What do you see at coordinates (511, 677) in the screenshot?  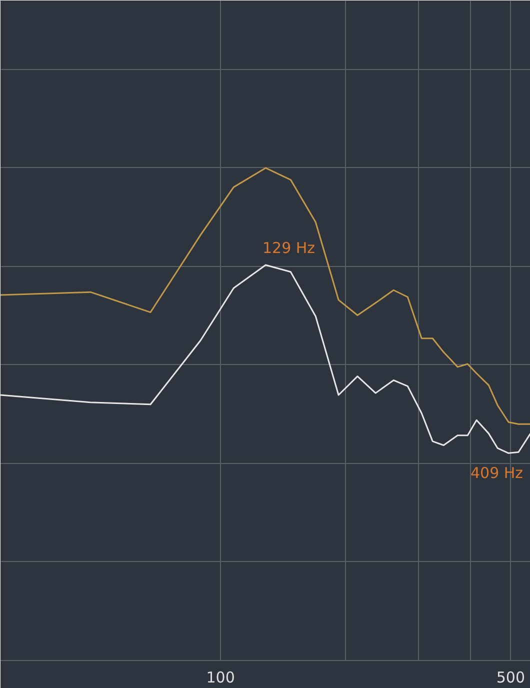 I see `x-tick-label: 500` at bounding box center [511, 677].